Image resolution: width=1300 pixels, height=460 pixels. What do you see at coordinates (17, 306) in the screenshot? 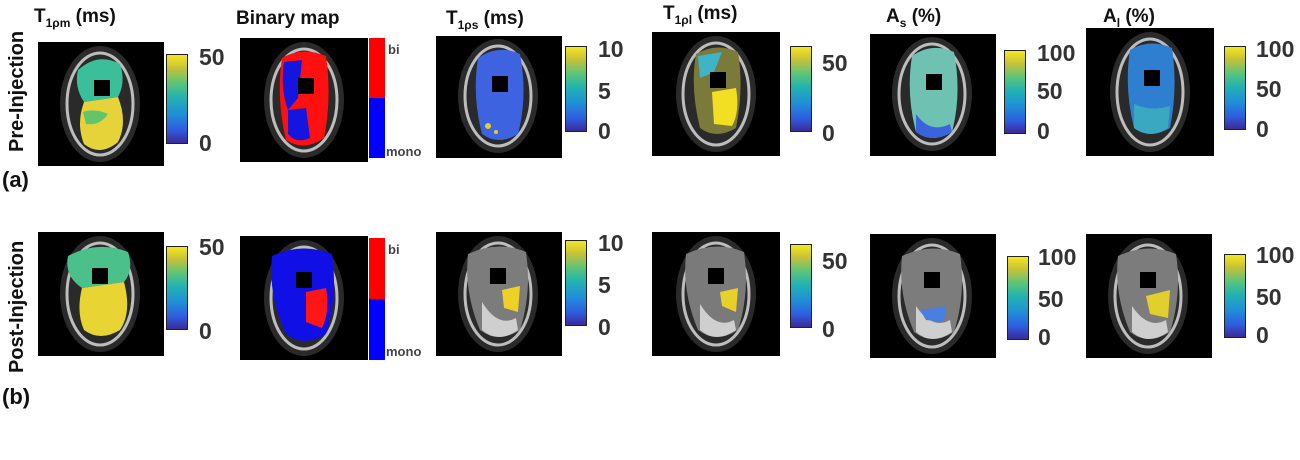
I see `row-label-post: Post-Injection` at bounding box center [17, 306].